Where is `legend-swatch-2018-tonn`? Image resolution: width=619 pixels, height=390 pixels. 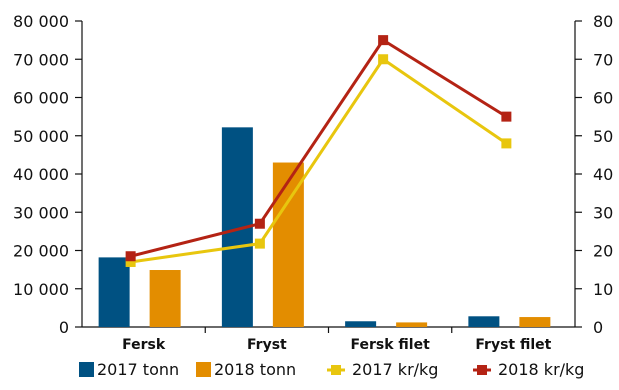 legend-swatch-2018-tonn is located at coordinates (203, 369).